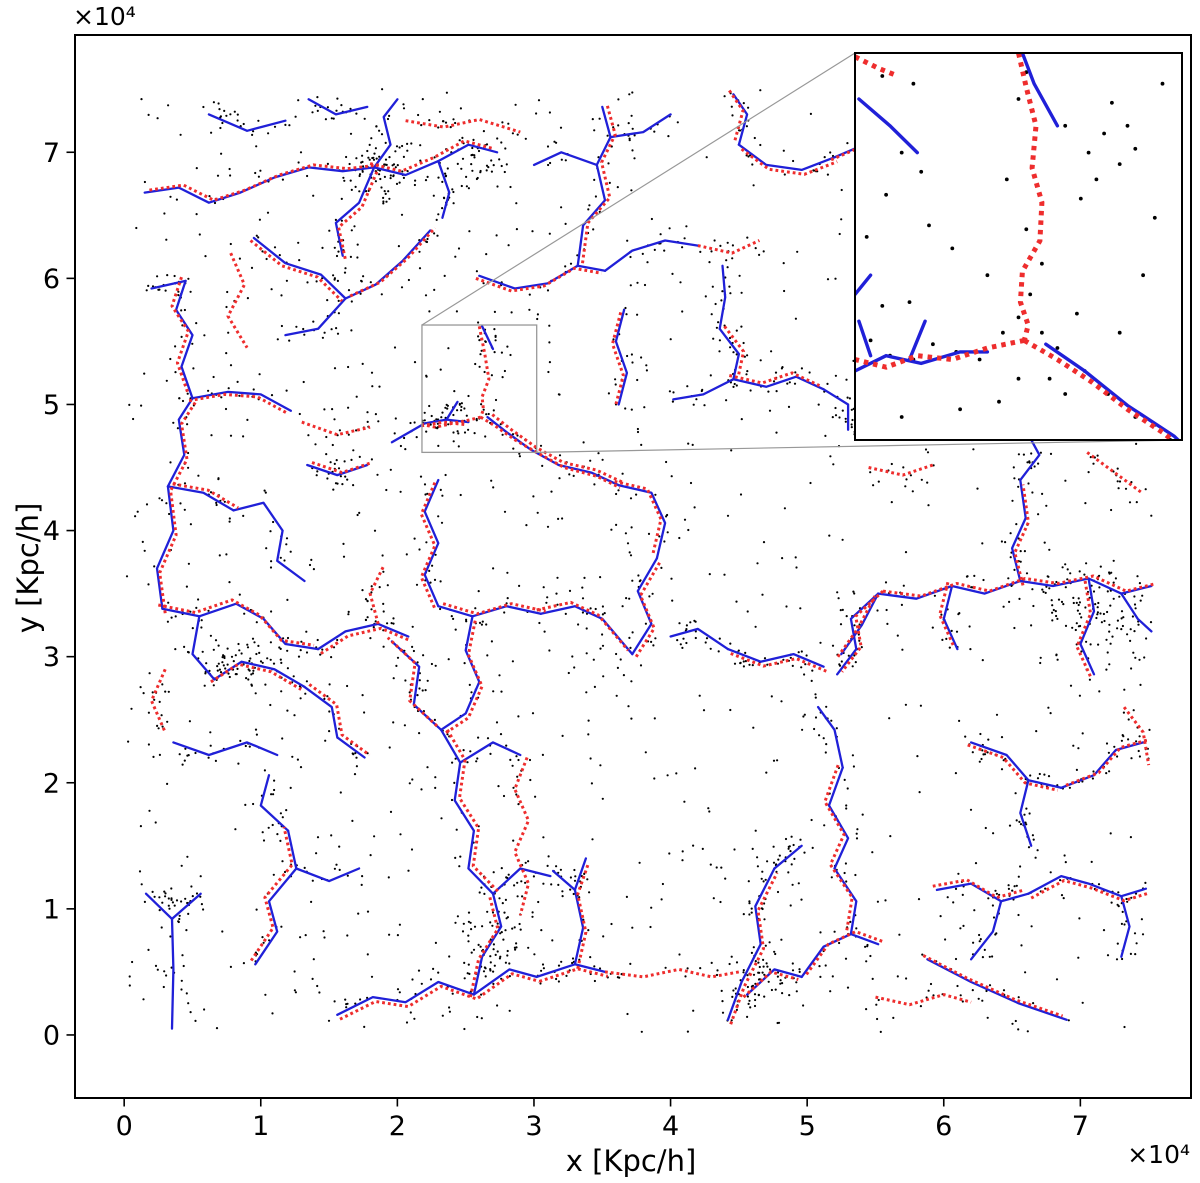 This screenshot has height=1183, width=1200. What do you see at coordinates (1158, 1154) in the screenshot?
I see `x-axis-offset-text: ×10⁴` at bounding box center [1158, 1154].